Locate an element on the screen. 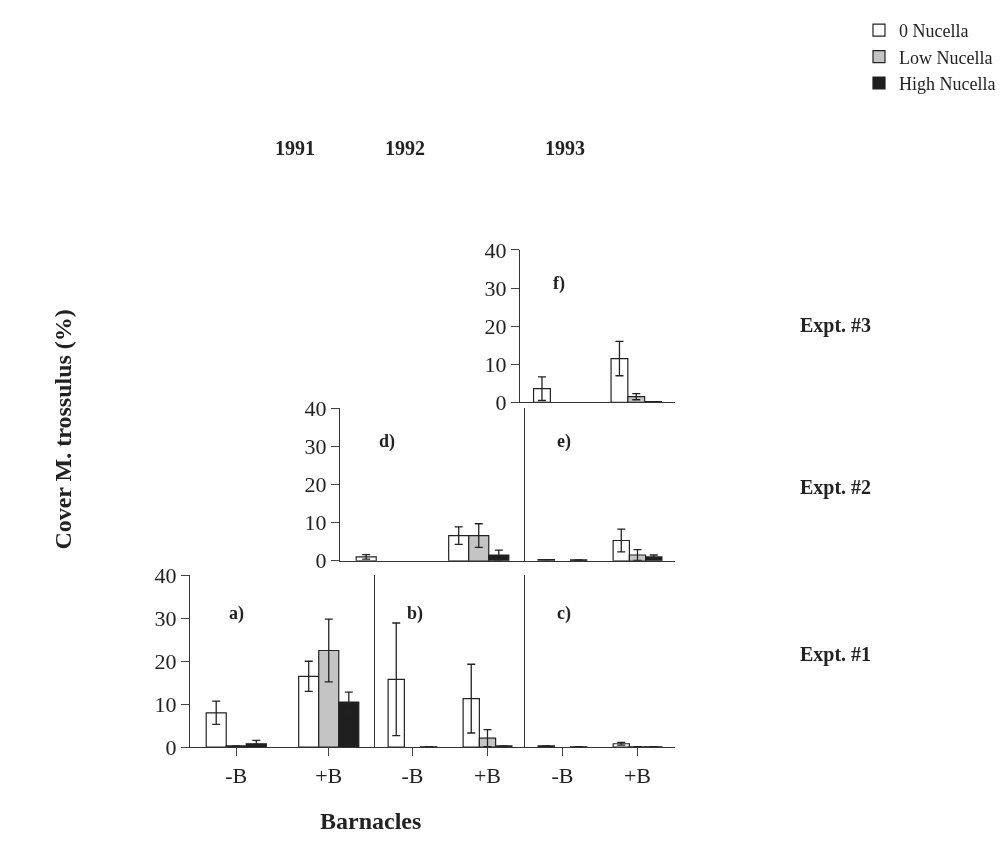 The width and height of the screenshot is (1001, 868). text: 1992 is located at coordinates (405, 148).